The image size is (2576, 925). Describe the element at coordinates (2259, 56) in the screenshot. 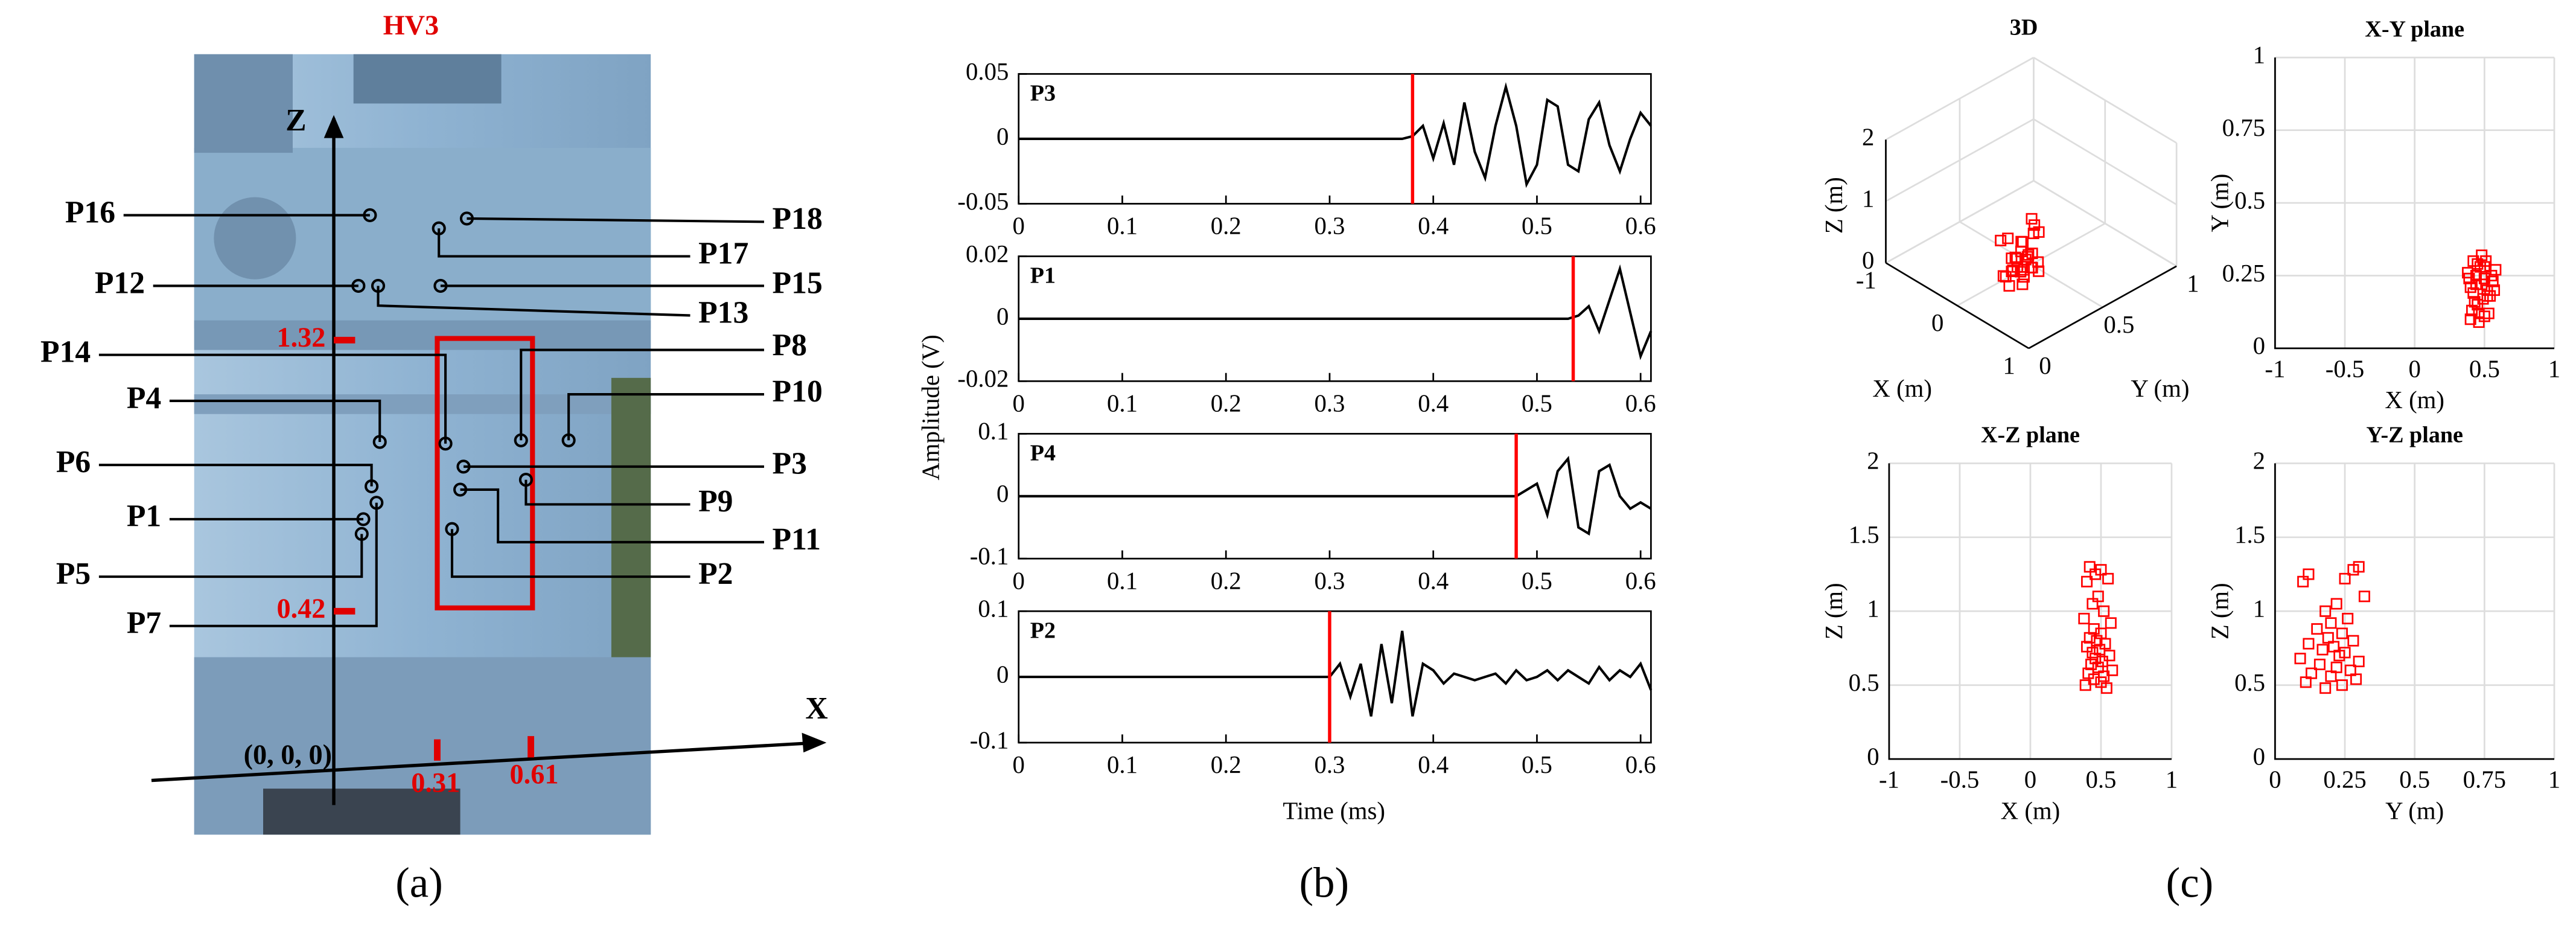

I see `y-tick-label: 1` at that location.